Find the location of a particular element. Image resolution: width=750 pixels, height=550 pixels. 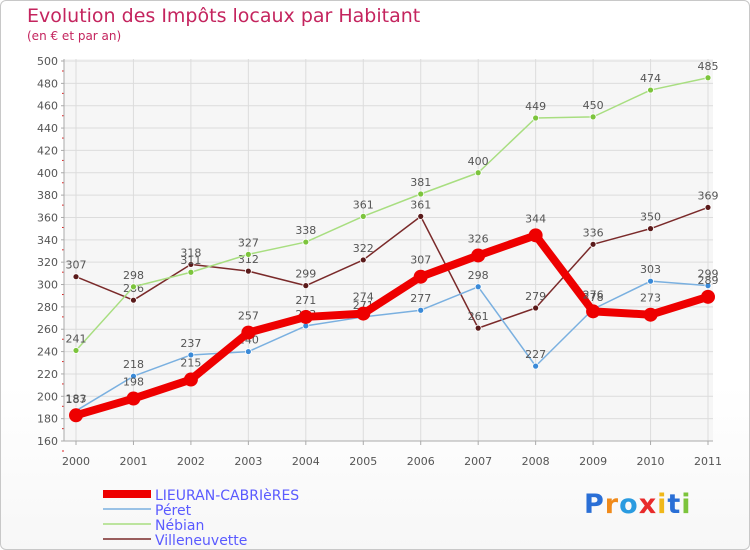

data-label-lieuran-cabrieres: 183 is located at coordinates (76, 398).